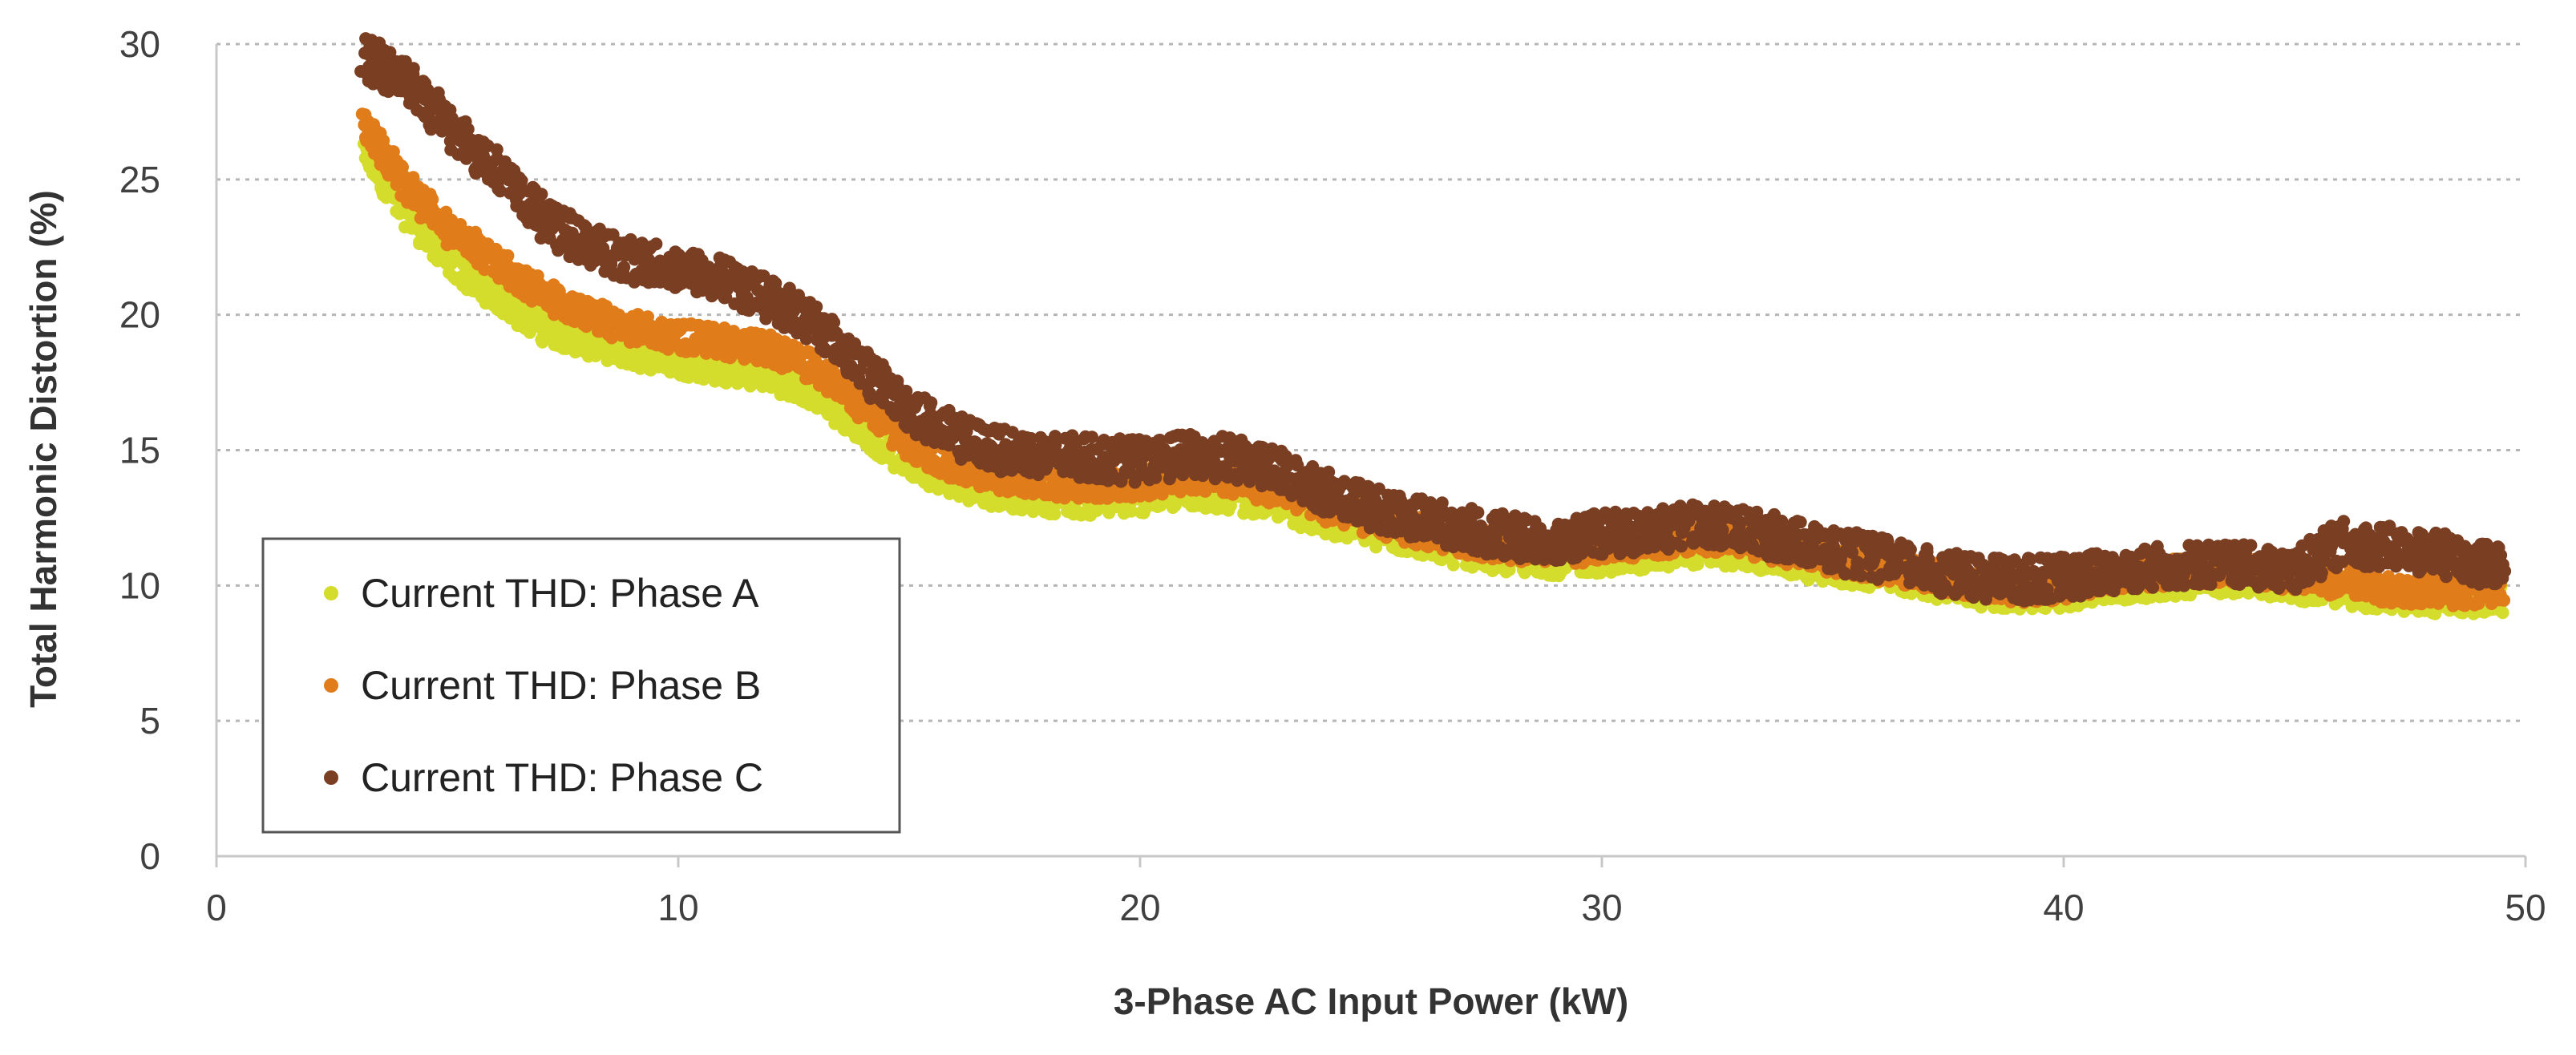 This screenshot has height=1055, width=2576. Describe the element at coordinates (216, 907) in the screenshot. I see `x-tick-label: 0` at that location.